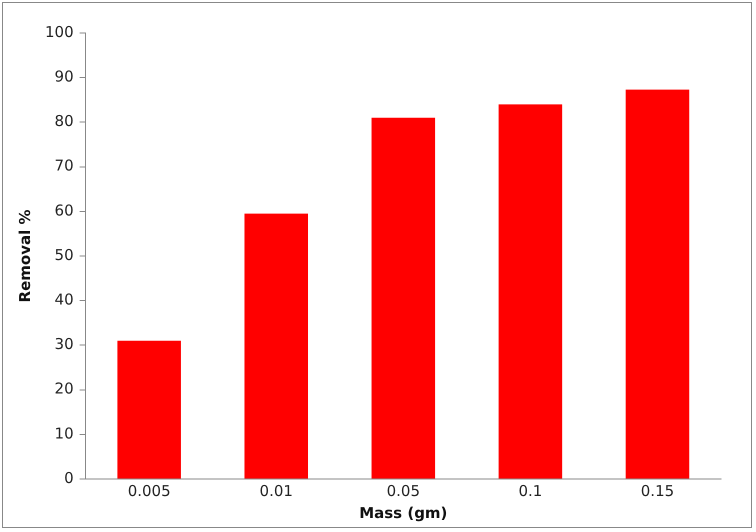  I want to click on x-axis-title: Mass (gm), so click(403, 513).